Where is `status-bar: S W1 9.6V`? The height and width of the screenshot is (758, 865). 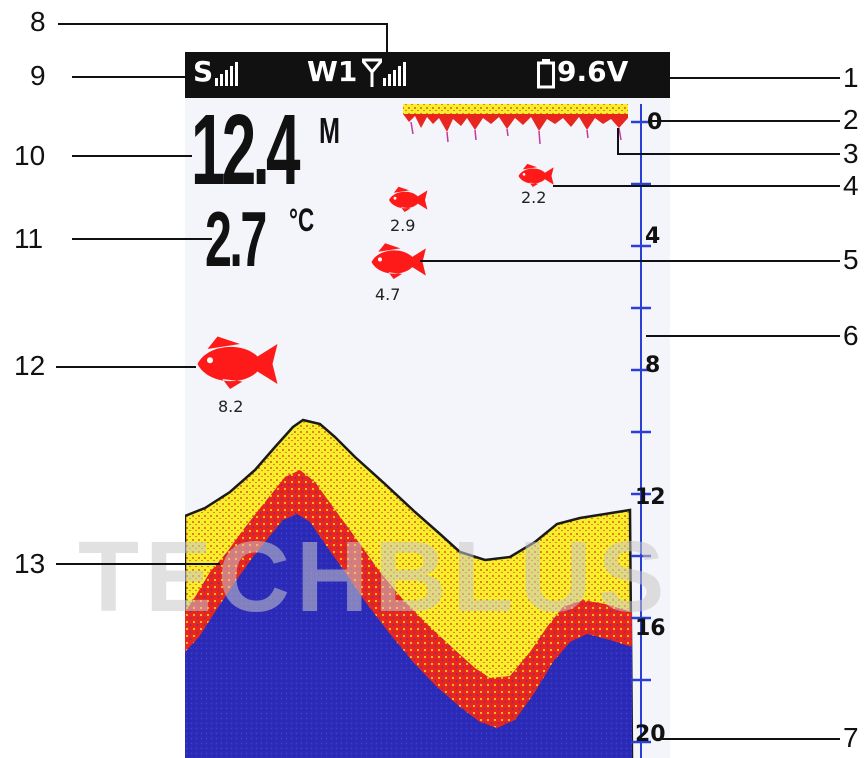
status-bar: S W1 9.6V is located at coordinates (427, 75).